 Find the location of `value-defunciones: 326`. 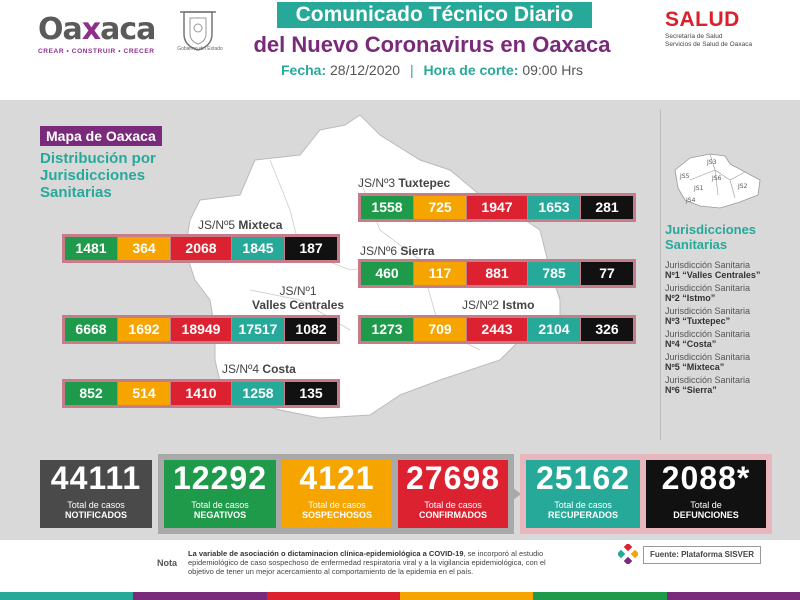

value-defunciones: 326 is located at coordinates (607, 329).